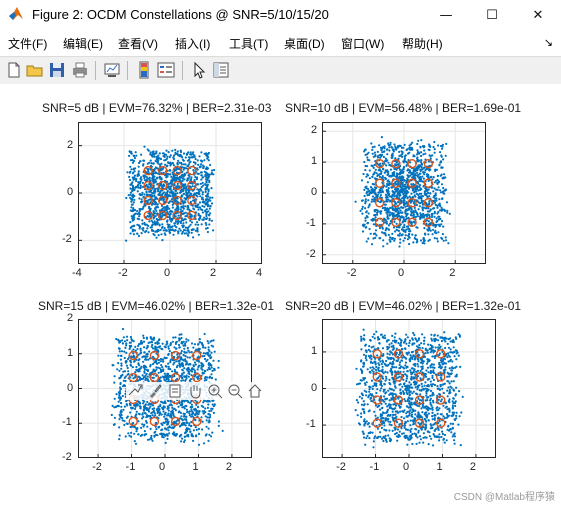 The height and width of the screenshot is (507, 561). I want to click on minimize-button: —, so click(446, 15).